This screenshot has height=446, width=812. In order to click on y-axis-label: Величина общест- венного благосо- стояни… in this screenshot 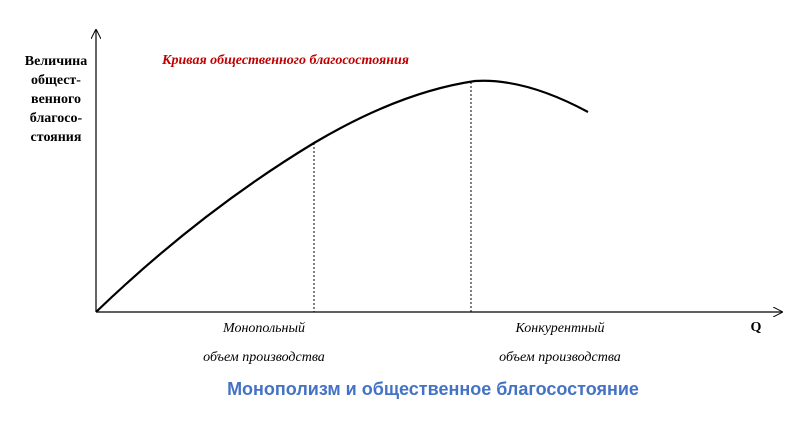, I will do `click(56, 99)`.